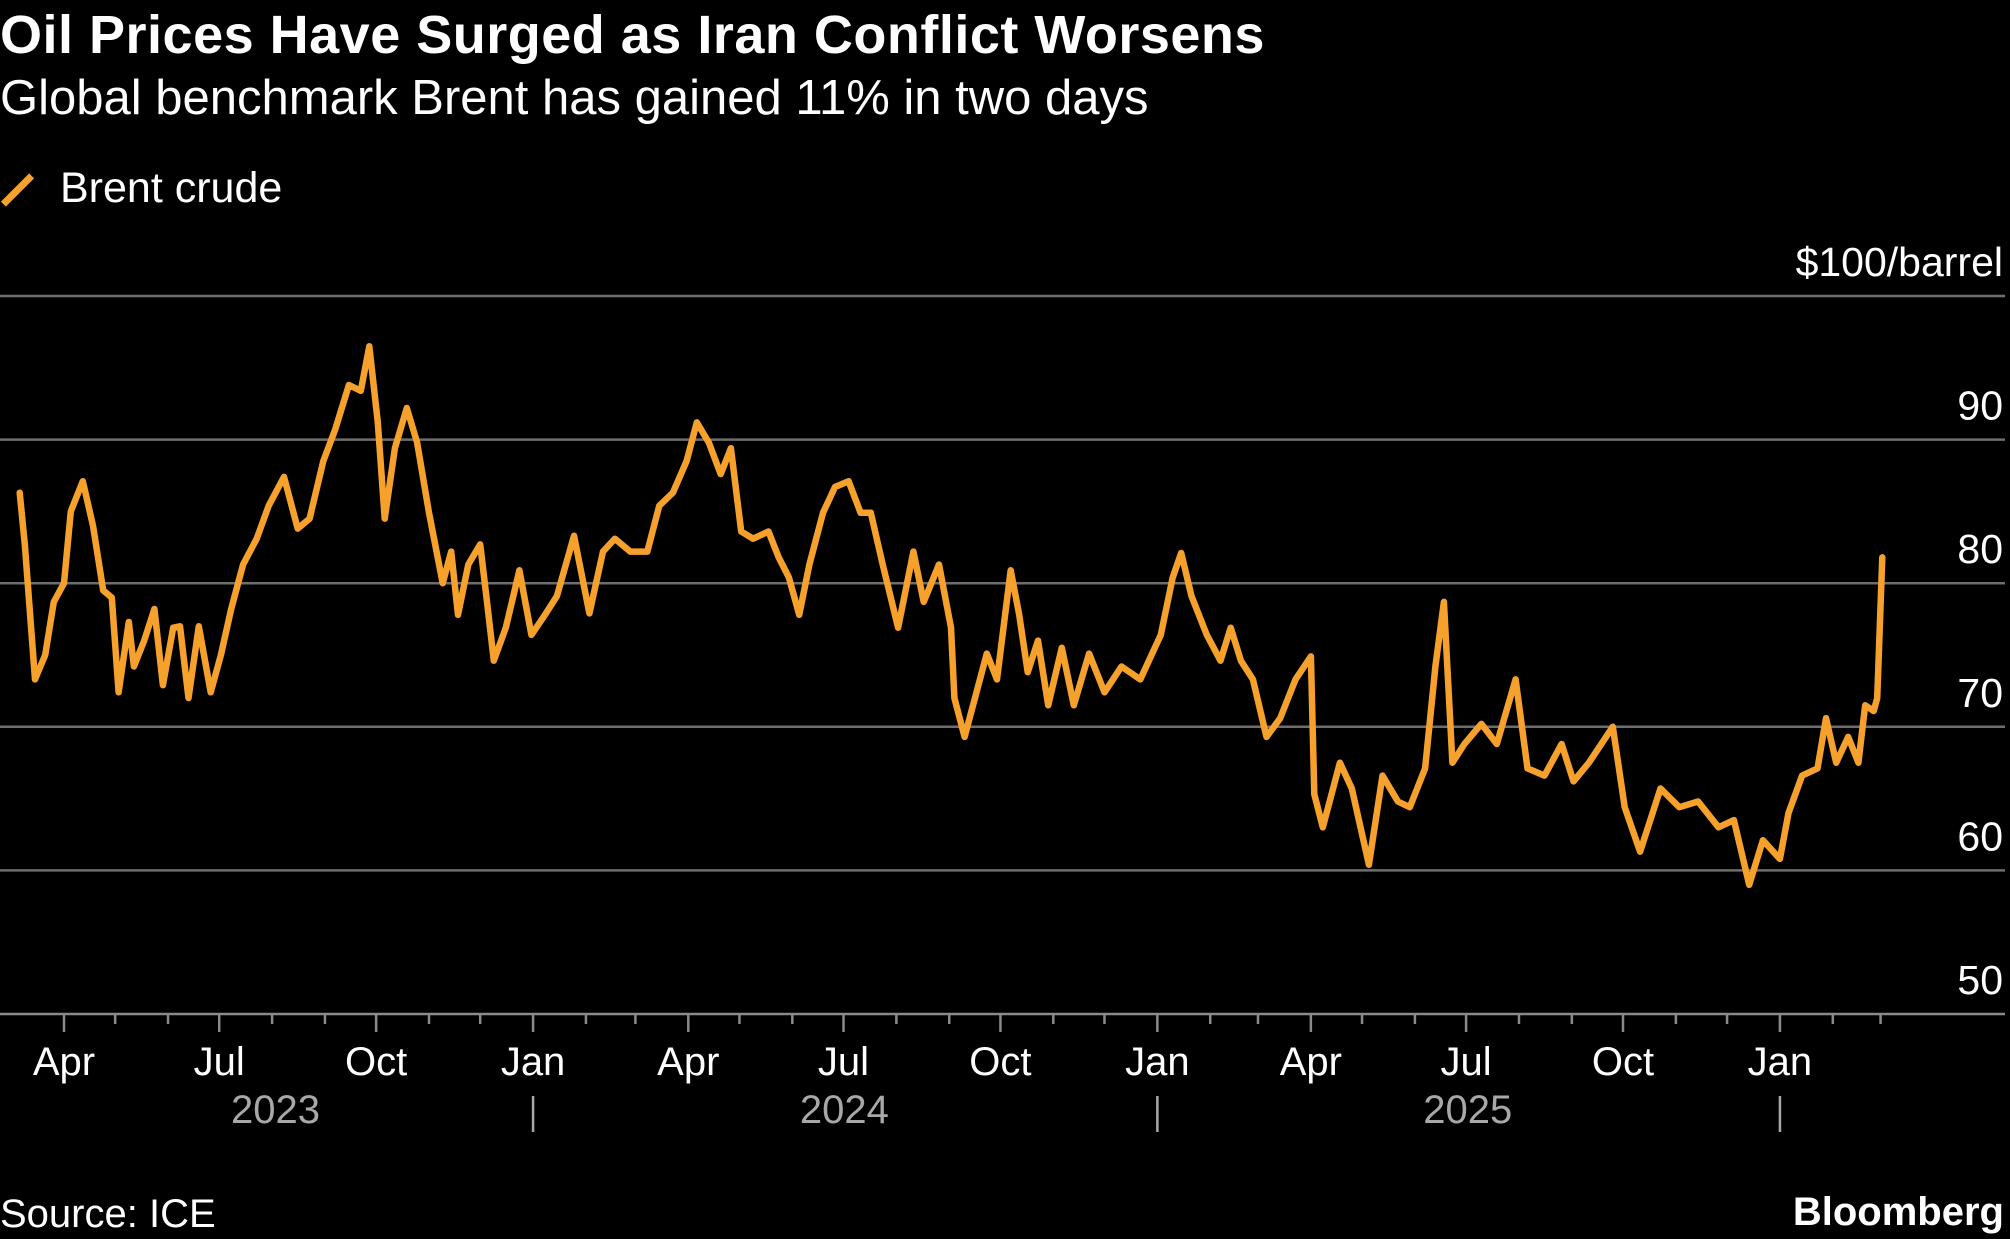 The width and height of the screenshot is (2010, 1239). Describe the element at coordinates (1980, 406) in the screenshot. I see `y-tick-label: 90` at that location.